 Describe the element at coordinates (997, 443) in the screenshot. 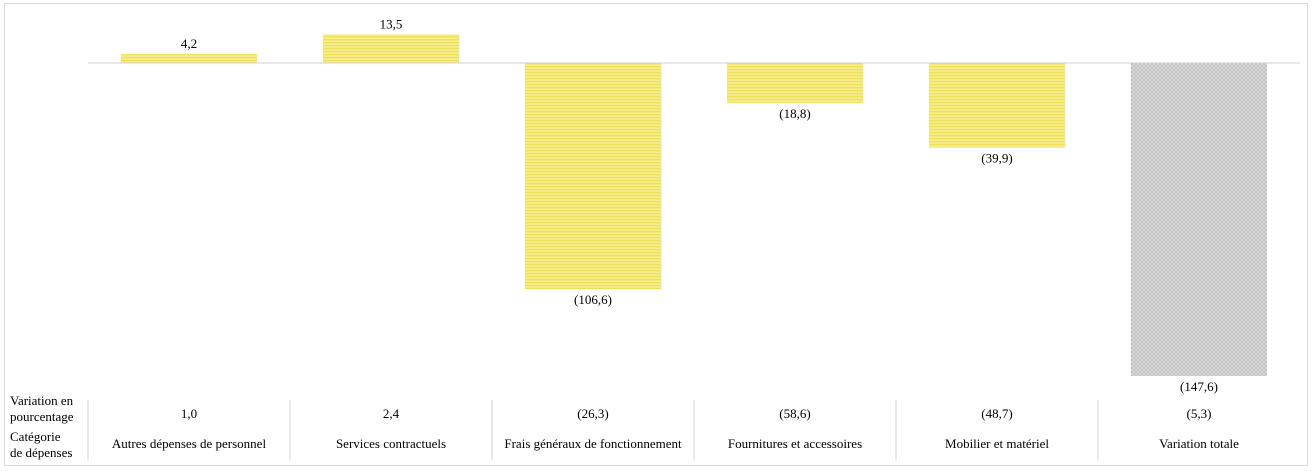

I see `category-label-5: Mobilier et matériel` at that location.